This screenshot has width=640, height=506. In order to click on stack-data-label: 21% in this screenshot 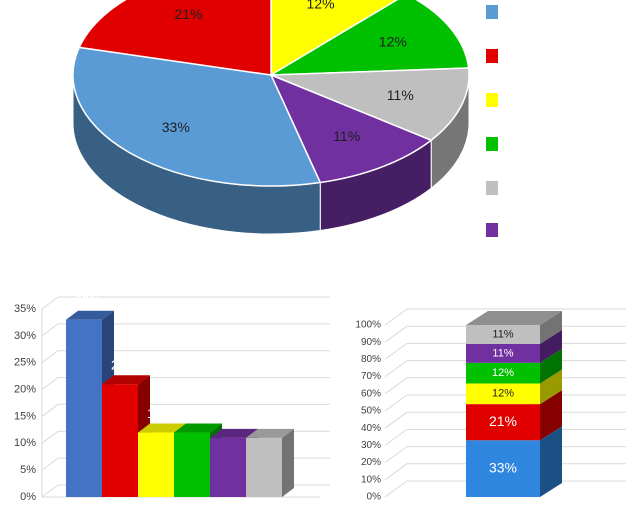, I will do `click(503, 421)`.